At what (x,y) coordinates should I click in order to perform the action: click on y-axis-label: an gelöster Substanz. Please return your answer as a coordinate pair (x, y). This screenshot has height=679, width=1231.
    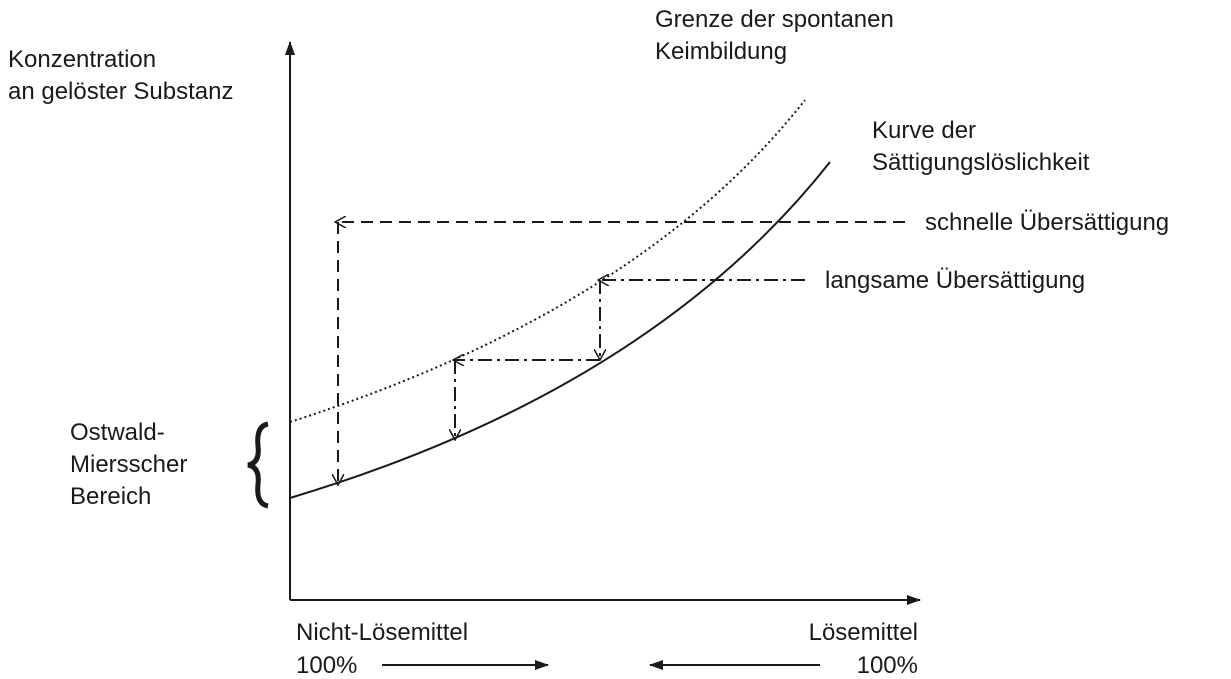
    Looking at the image, I should click on (120, 91).